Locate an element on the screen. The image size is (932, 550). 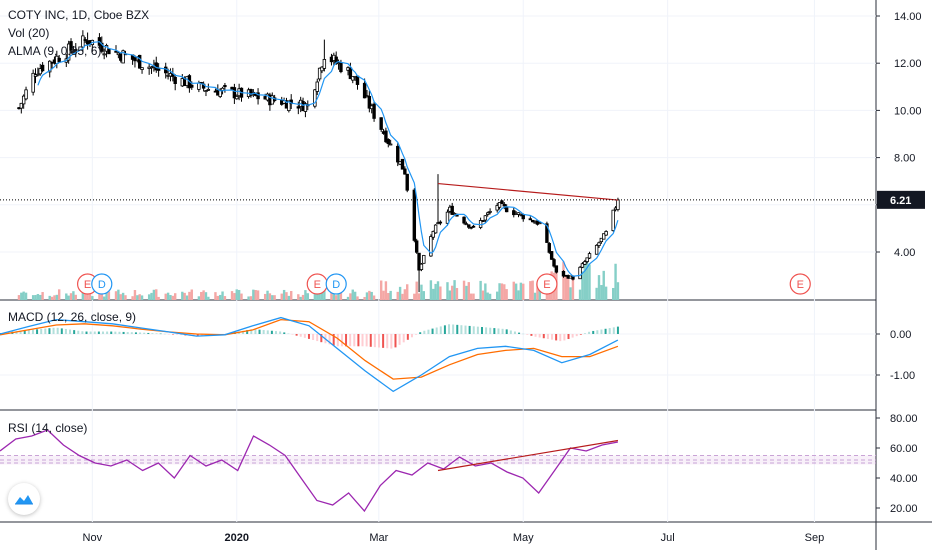
time-tick-label: May is located at coordinates (523, 538).